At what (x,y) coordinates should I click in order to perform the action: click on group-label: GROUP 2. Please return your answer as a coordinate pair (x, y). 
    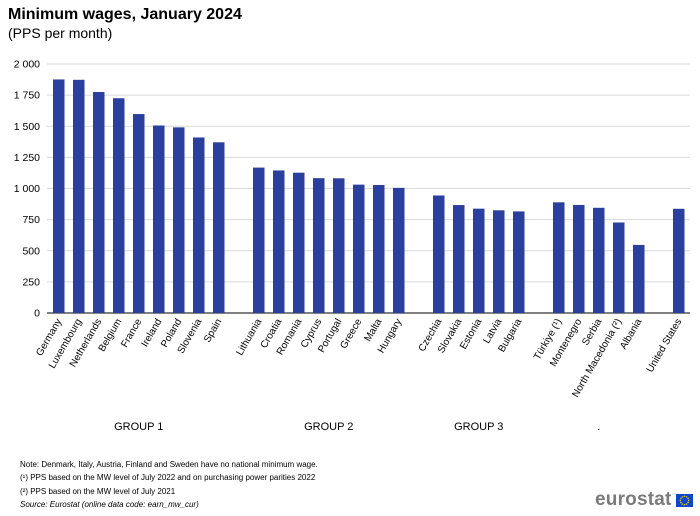
    Looking at the image, I should click on (328, 427).